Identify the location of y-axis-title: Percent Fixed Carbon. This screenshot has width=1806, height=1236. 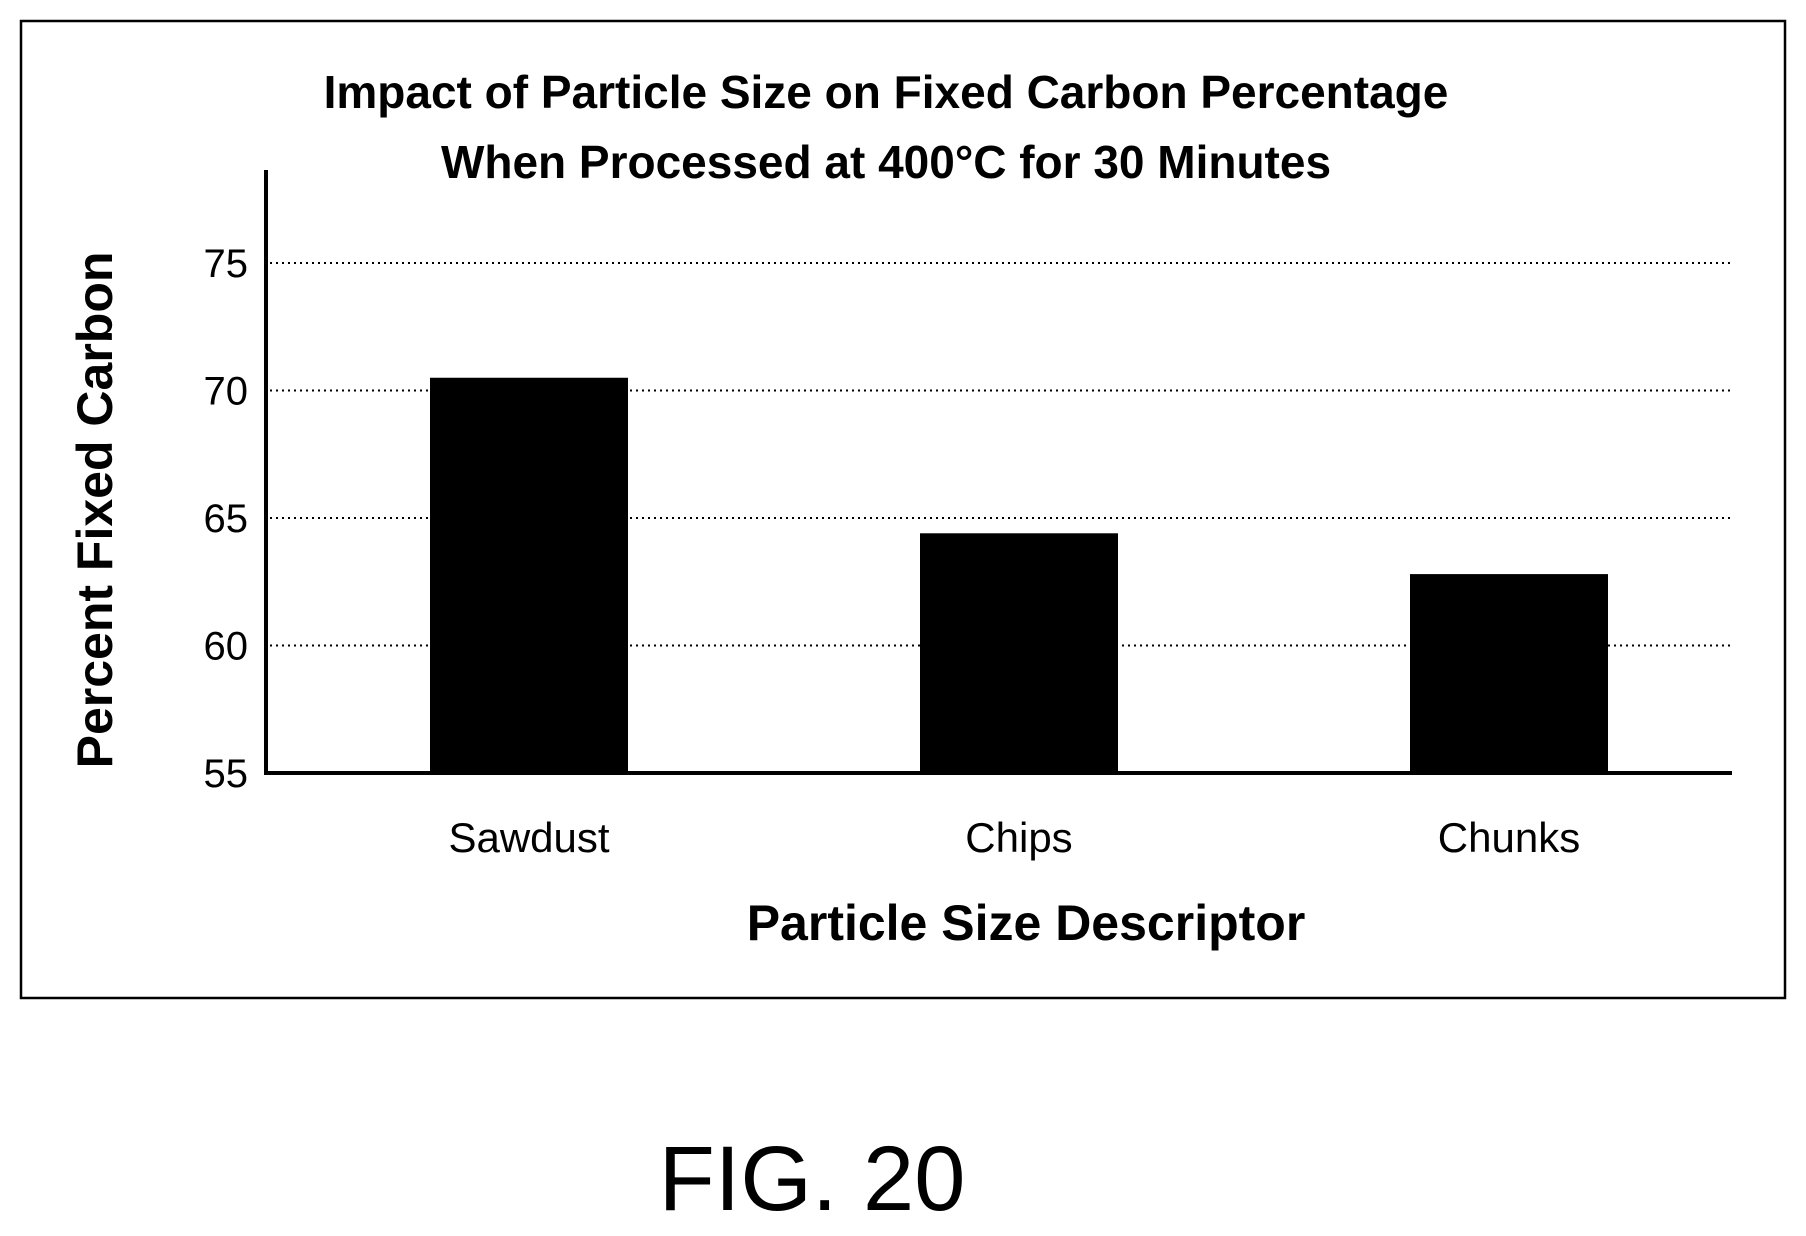
(95, 510).